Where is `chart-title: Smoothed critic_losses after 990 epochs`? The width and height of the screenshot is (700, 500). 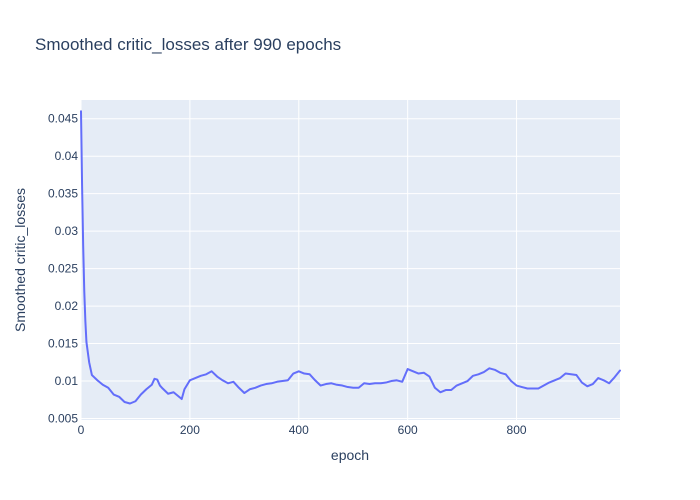
chart-title: Smoothed critic_losses after 990 epochs is located at coordinates (188, 44).